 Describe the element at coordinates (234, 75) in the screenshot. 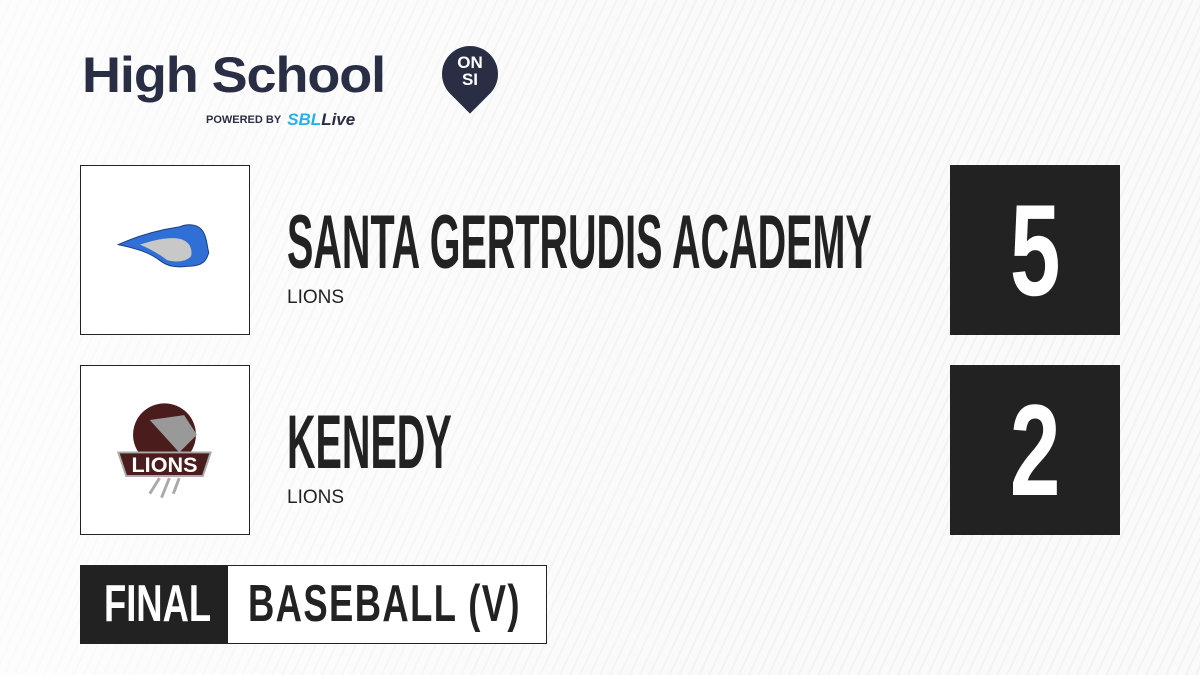

I see `brand-title: High School` at that location.